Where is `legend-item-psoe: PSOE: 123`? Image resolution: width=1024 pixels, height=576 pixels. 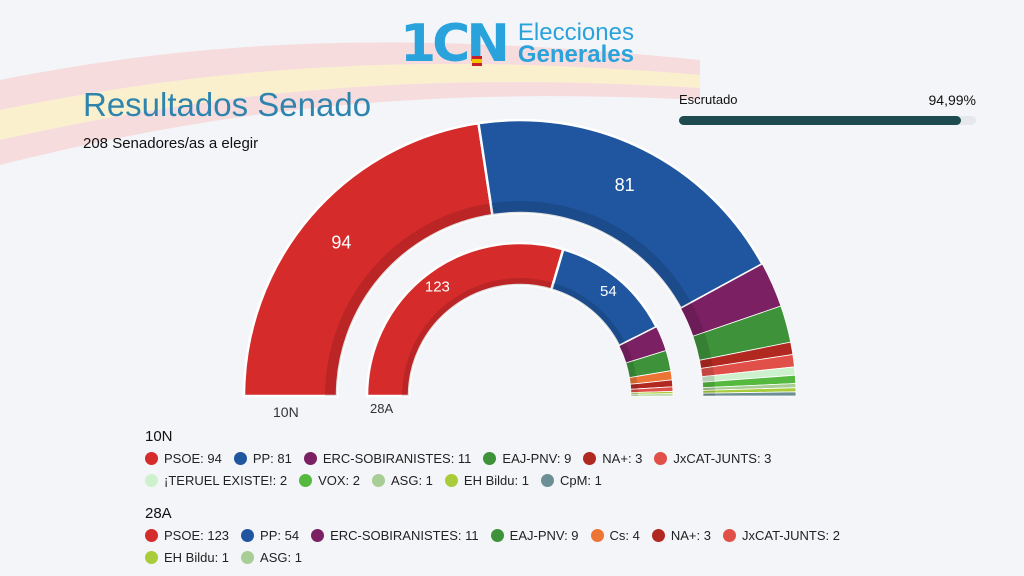 legend-item-psoe: PSOE: 123 is located at coordinates (187, 535).